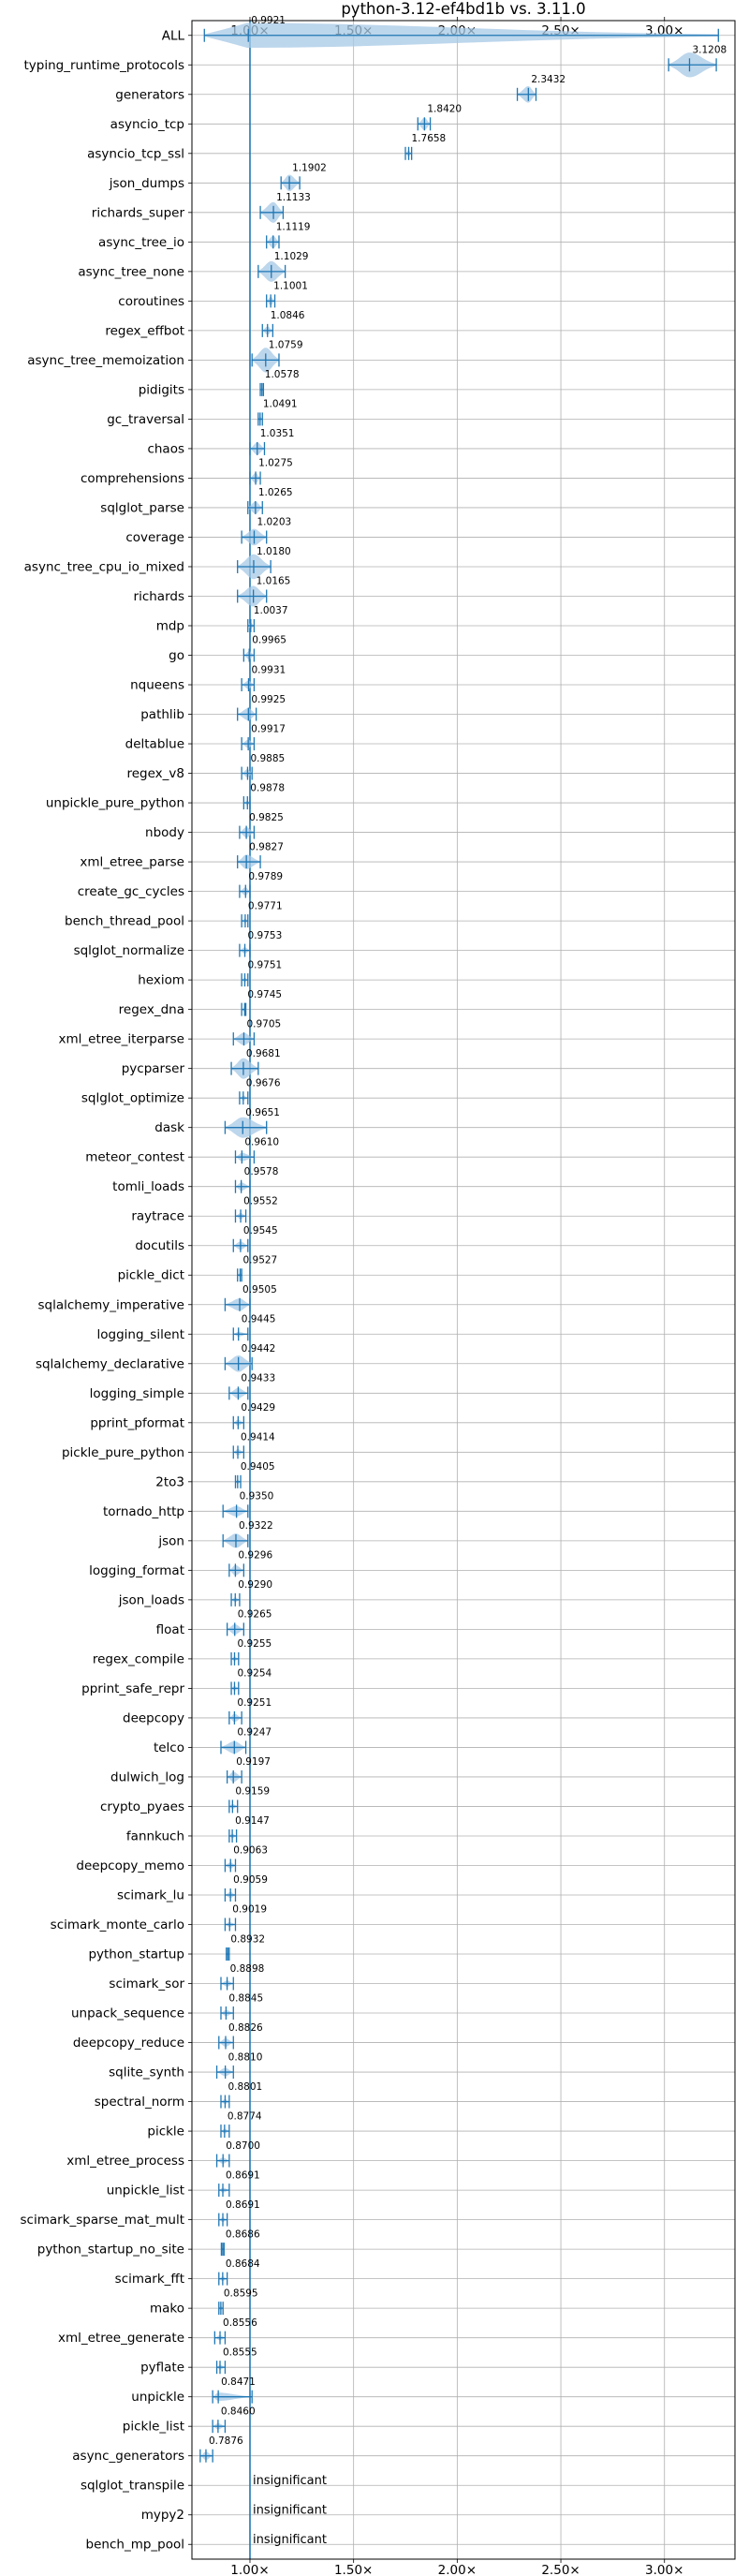 The image size is (749, 2576). Describe the element at coordinates (208, 531) in the screenshot. I see `row-coverage: coverage 1.0203` at that location.